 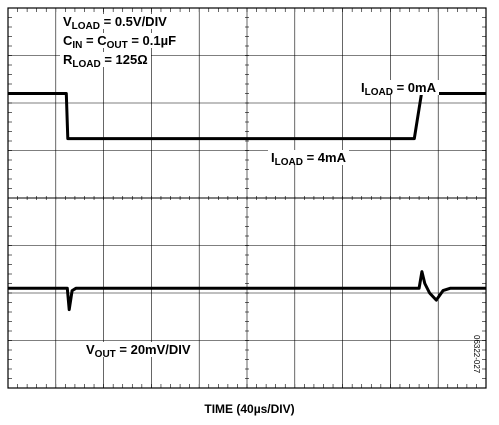 What do you see at coordinates (115, 23) in the screenshot?
I see `label-vload: VLOAD = 0.5V/DIV` at bounding box center [115, 23].